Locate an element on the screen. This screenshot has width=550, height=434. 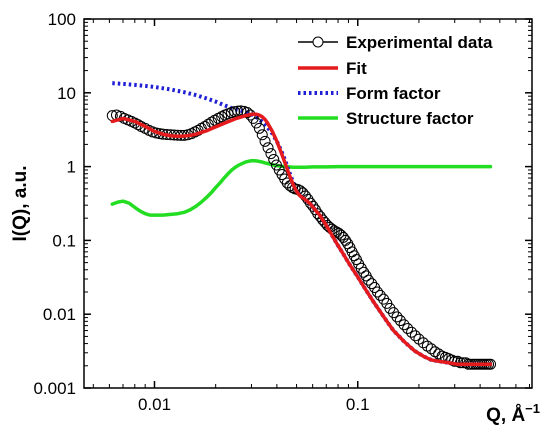
x-axis-title: Q, Å−1 is located at coordinates (513, 413).